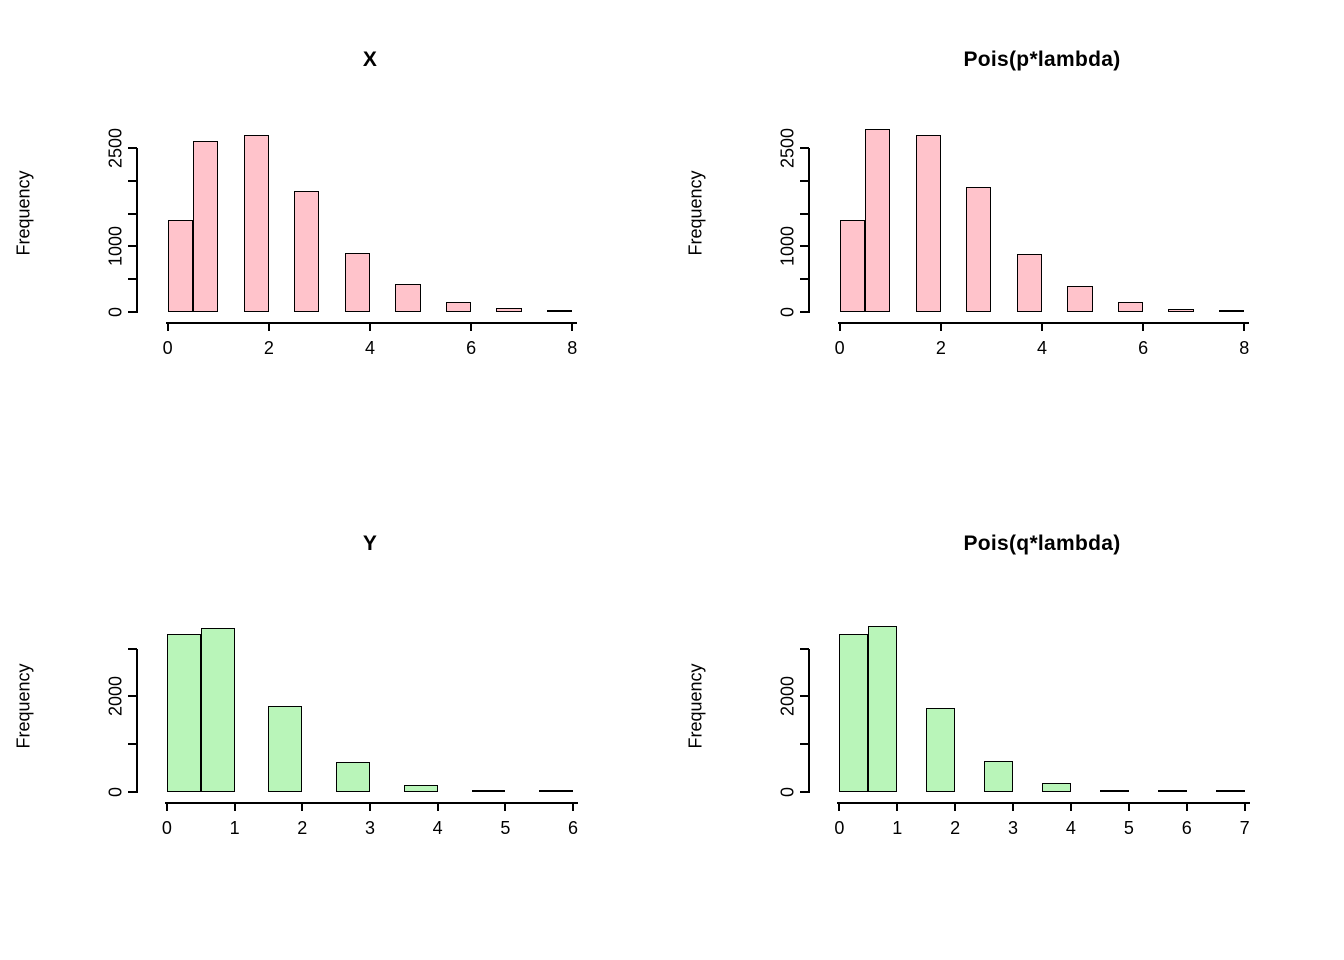 This screenshot has width=1344, height=960. I want to click on plot-area: 0 1 2 3 4 5 6 0 2000, so click(348, 729).